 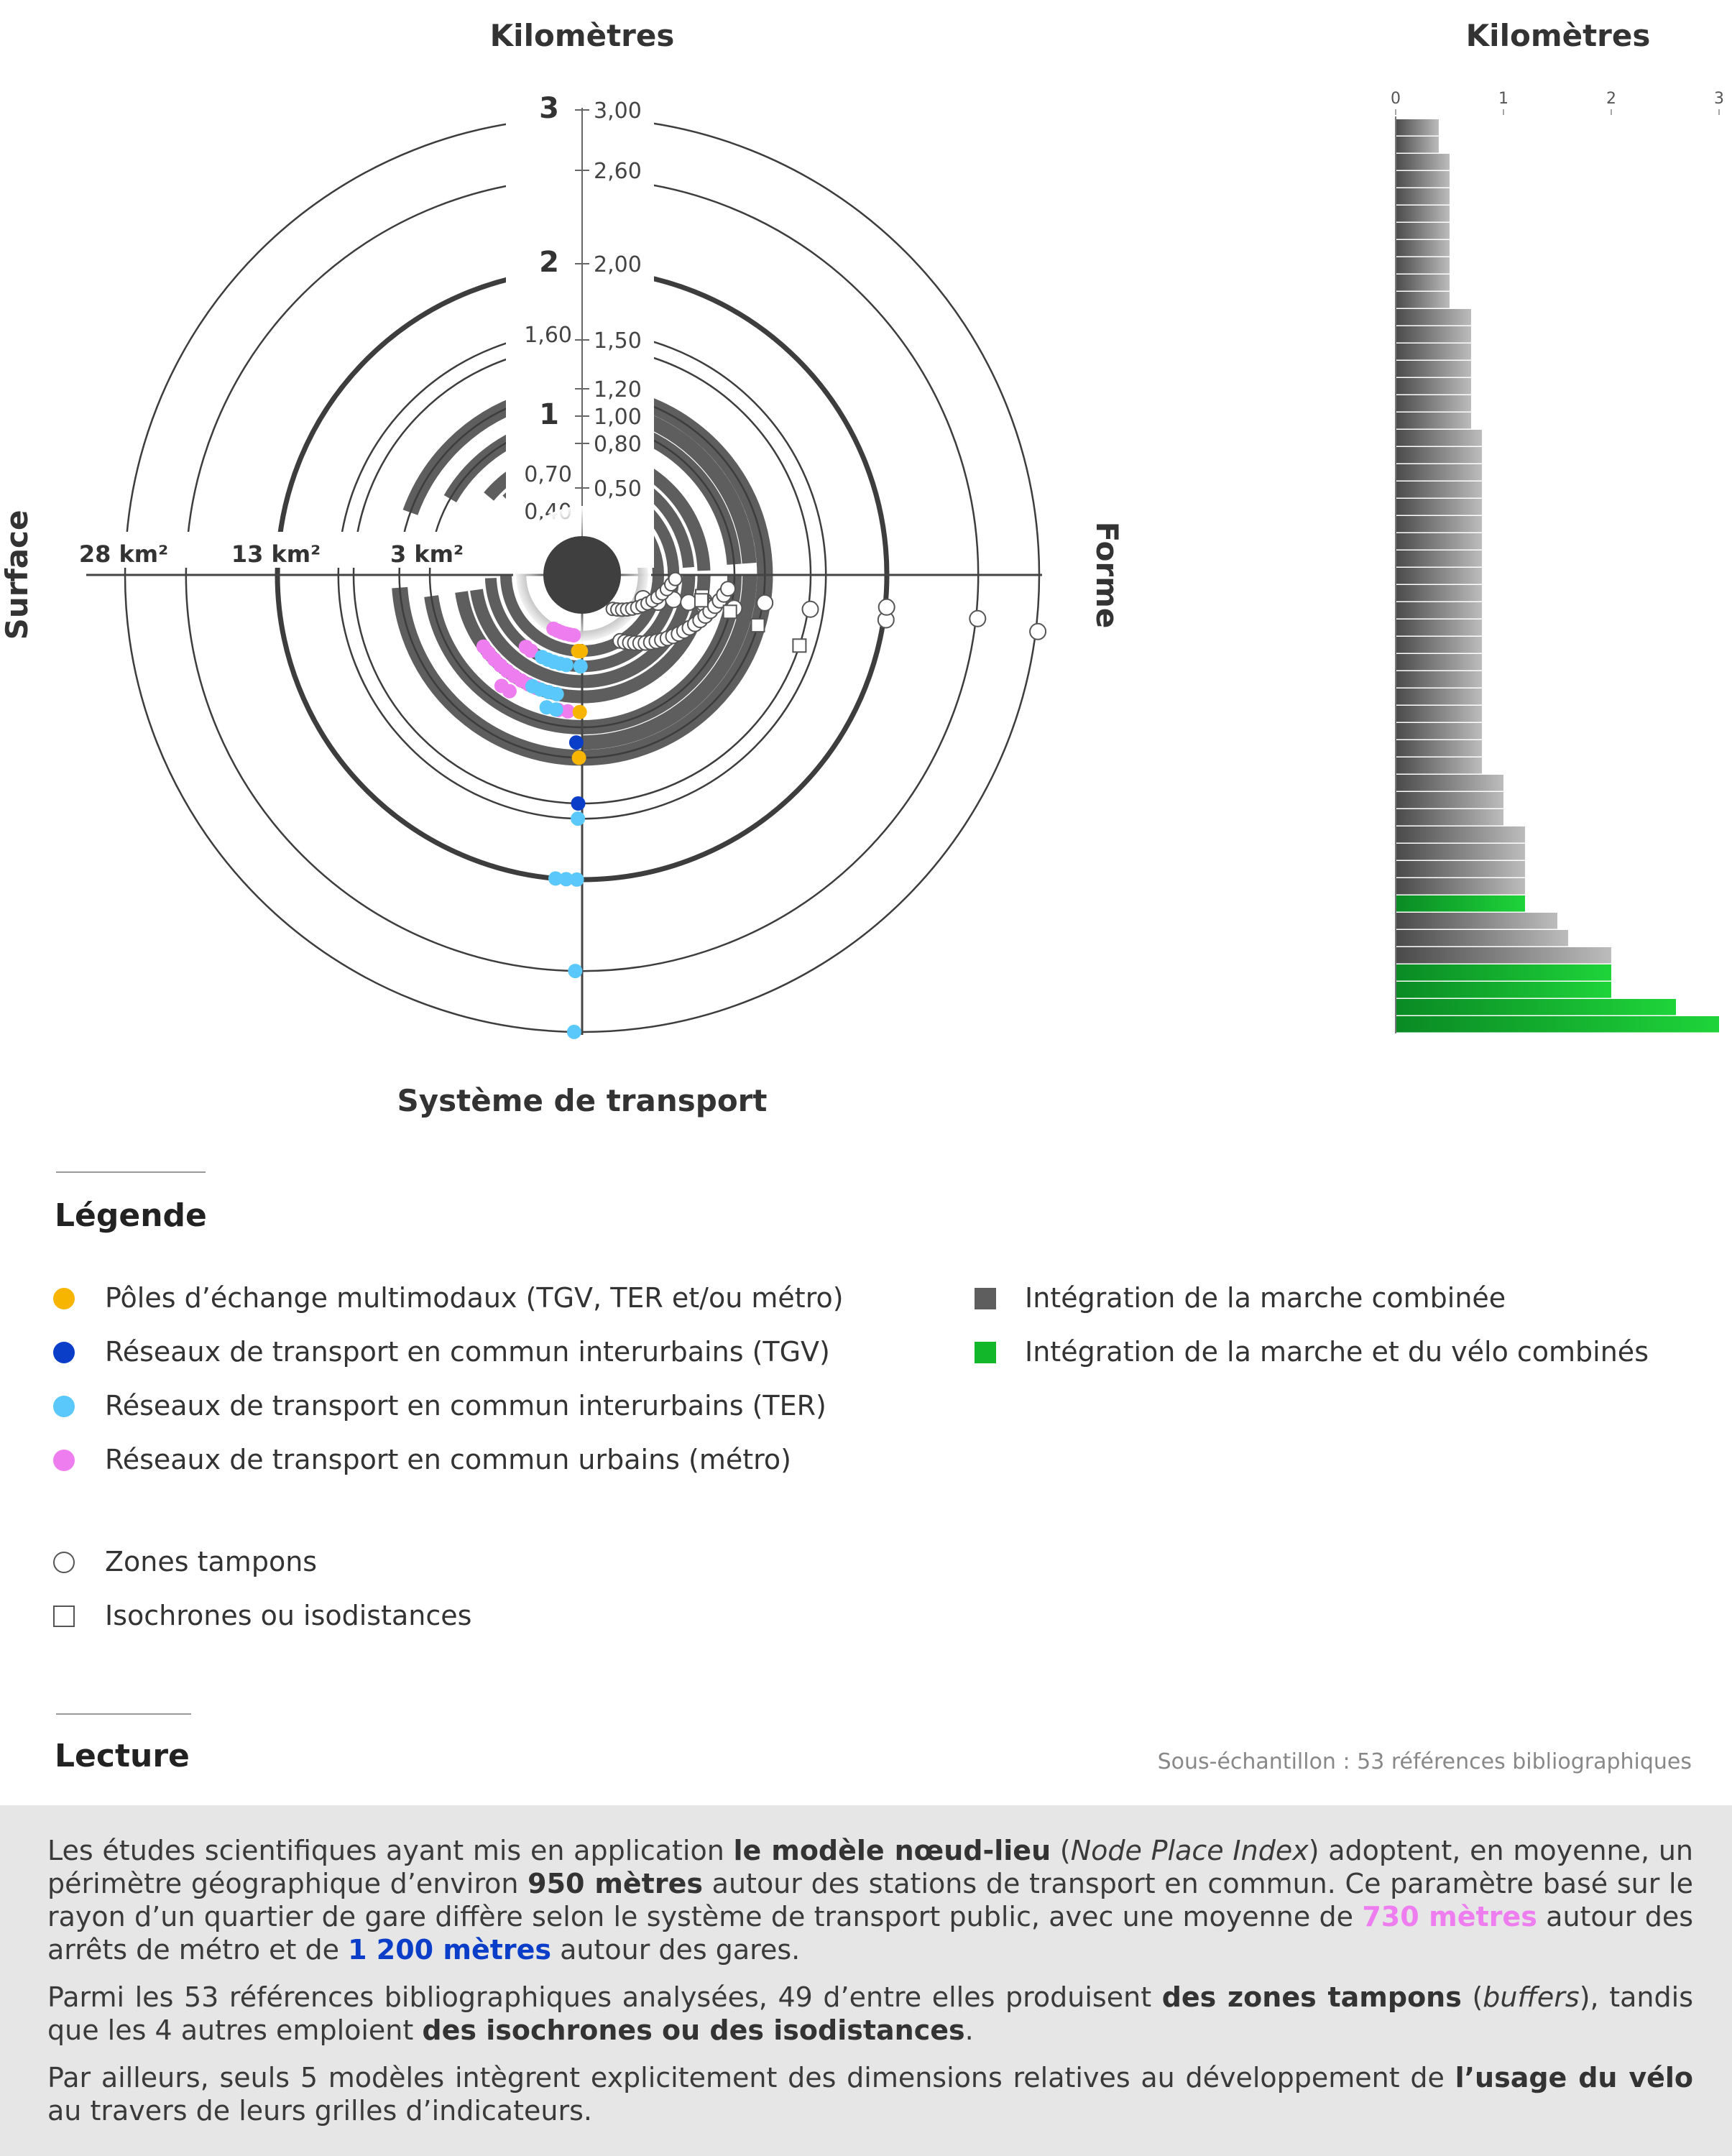 What do you see at coordinates (211, 1561) in the screenshot?
I see `legend-item-buffer: Zones tampons` at bounding box center [211, 1561].